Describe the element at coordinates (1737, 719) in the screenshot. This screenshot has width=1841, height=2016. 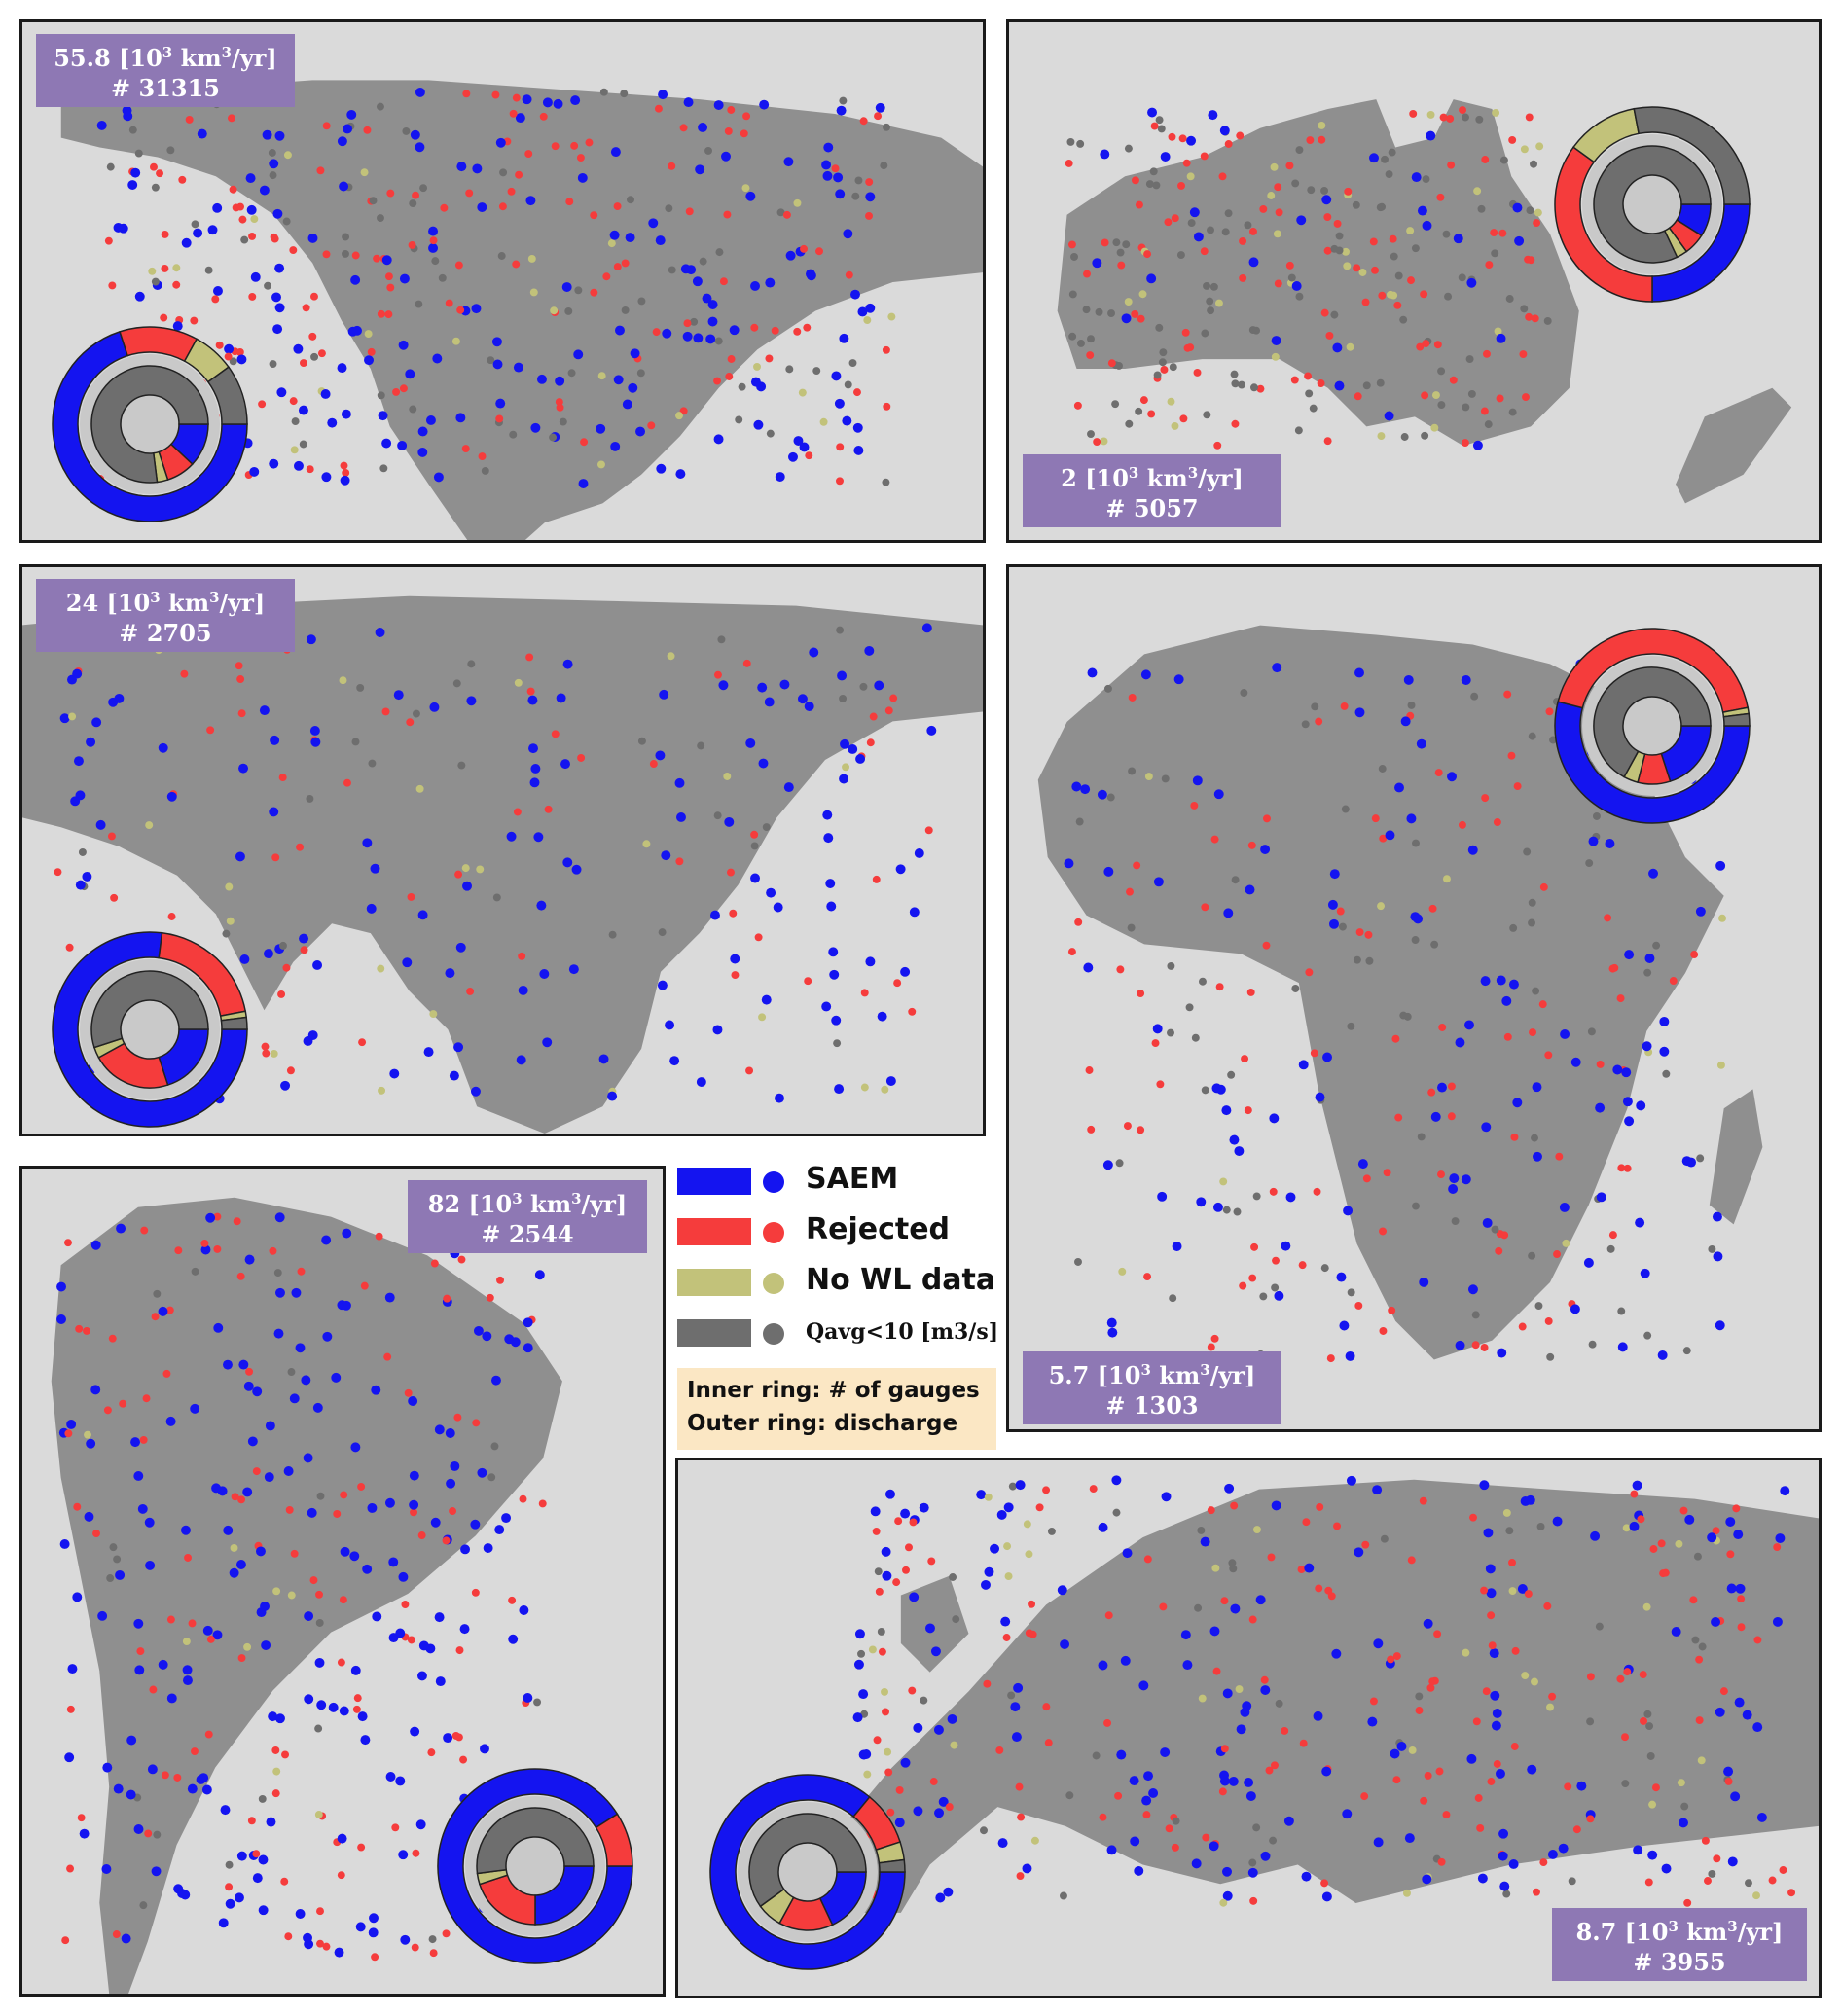
I see `outer-ring-slice-small-q` at that location.